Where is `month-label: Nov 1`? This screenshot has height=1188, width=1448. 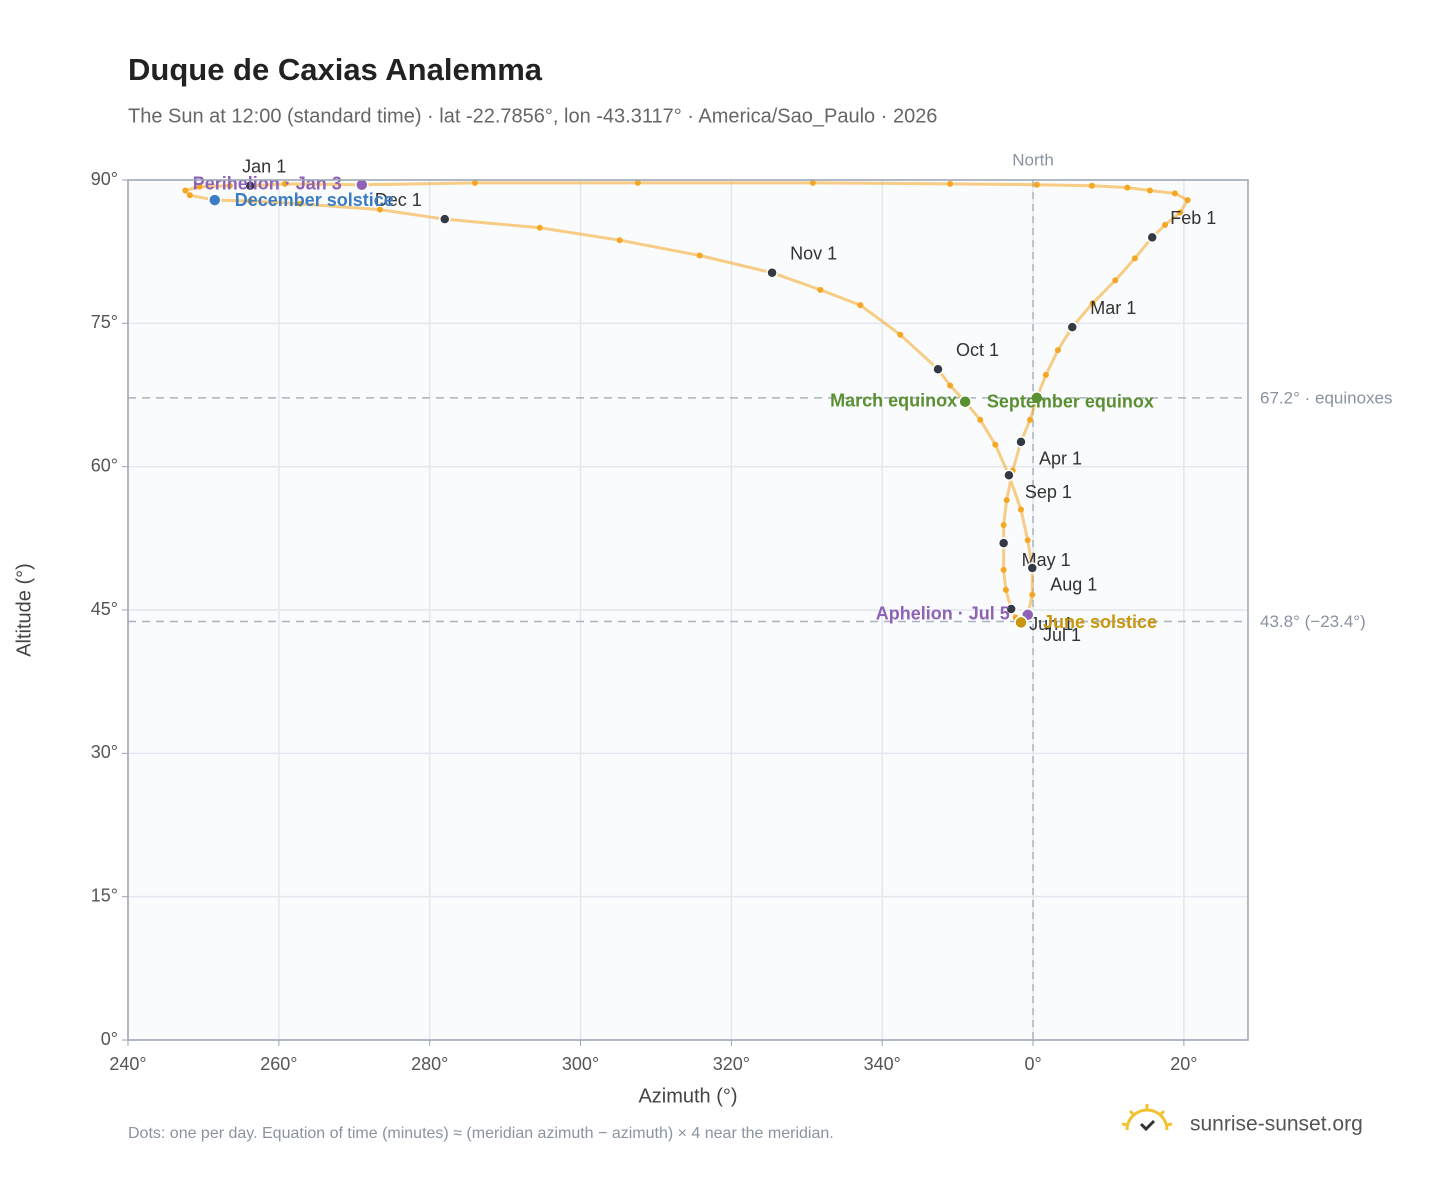
month-label: Nov 1 is located at coordinates (813, 253).